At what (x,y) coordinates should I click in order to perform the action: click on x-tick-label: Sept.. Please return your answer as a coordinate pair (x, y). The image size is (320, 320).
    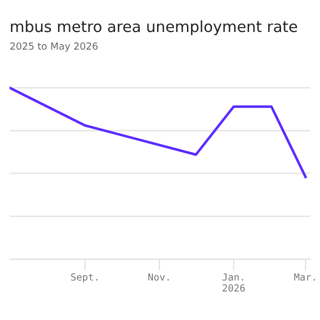
    Looking at the image, I should click on (84, 278).